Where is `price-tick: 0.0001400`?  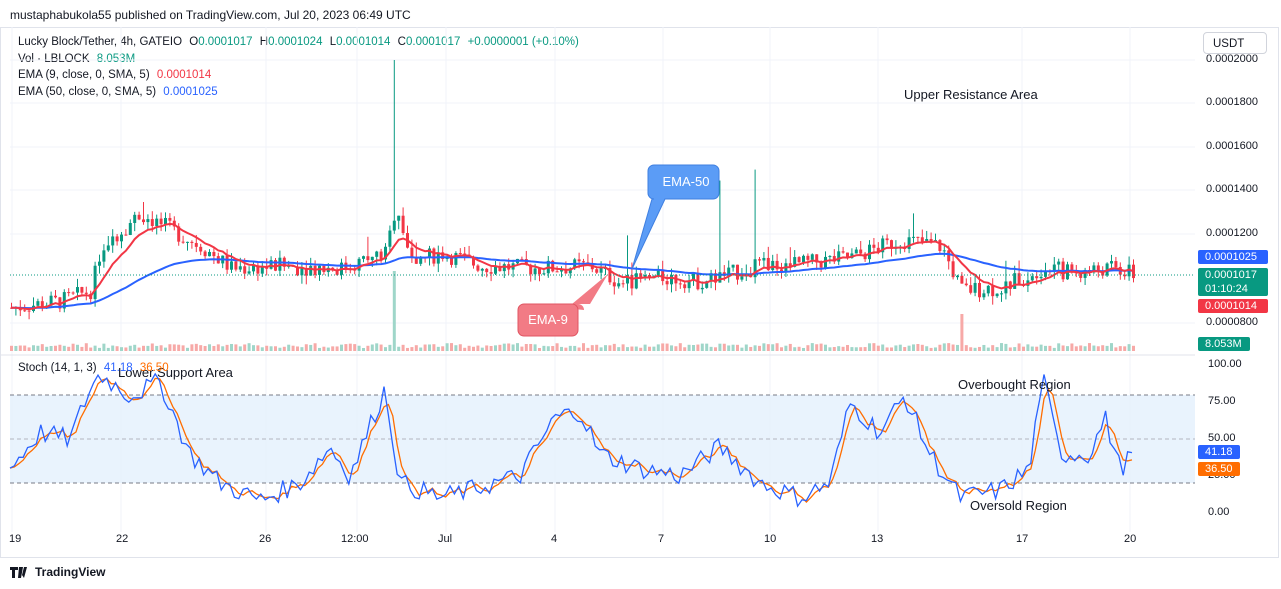
price-tick: 0.0001400 is located at coordinates (1232, 189).